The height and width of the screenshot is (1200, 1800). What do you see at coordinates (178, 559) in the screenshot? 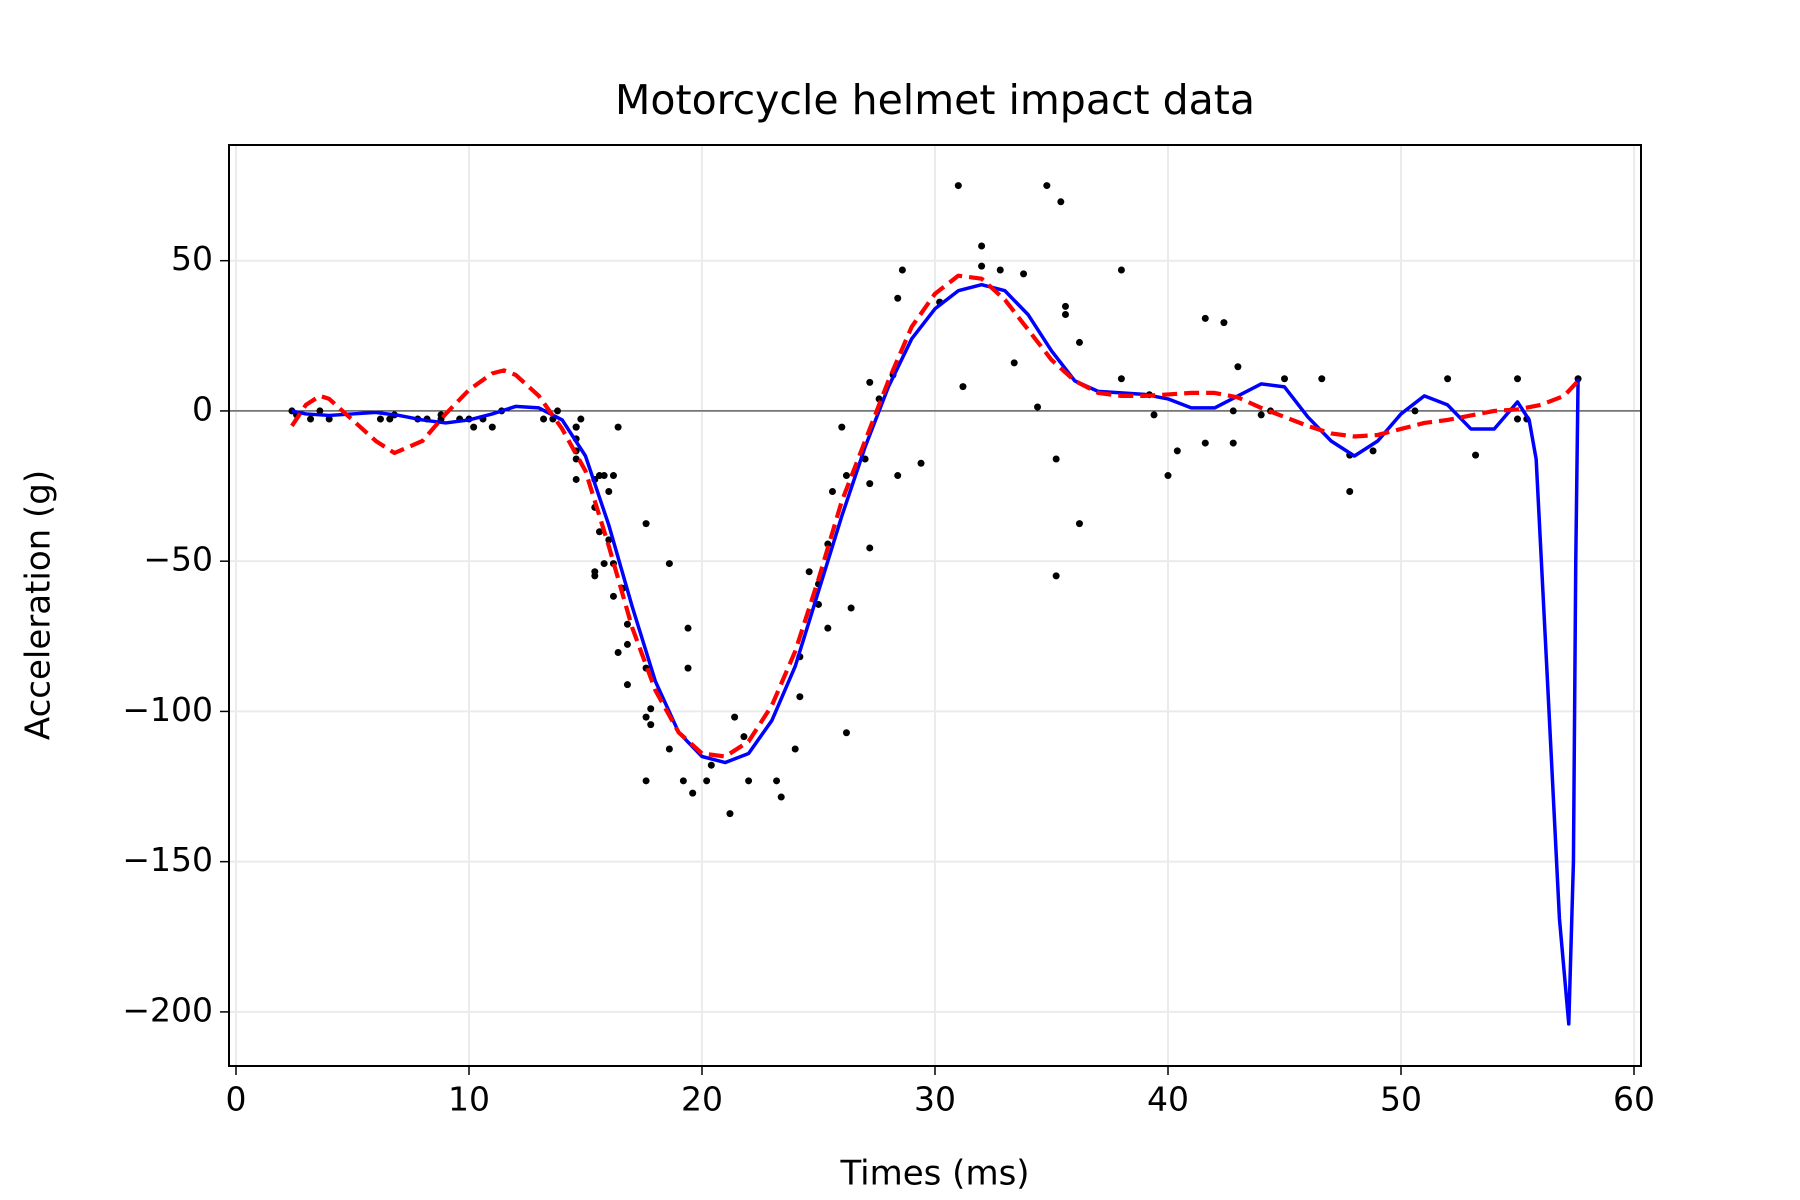
I see `y-tick-label: −50` at bounding box center [178, 559].